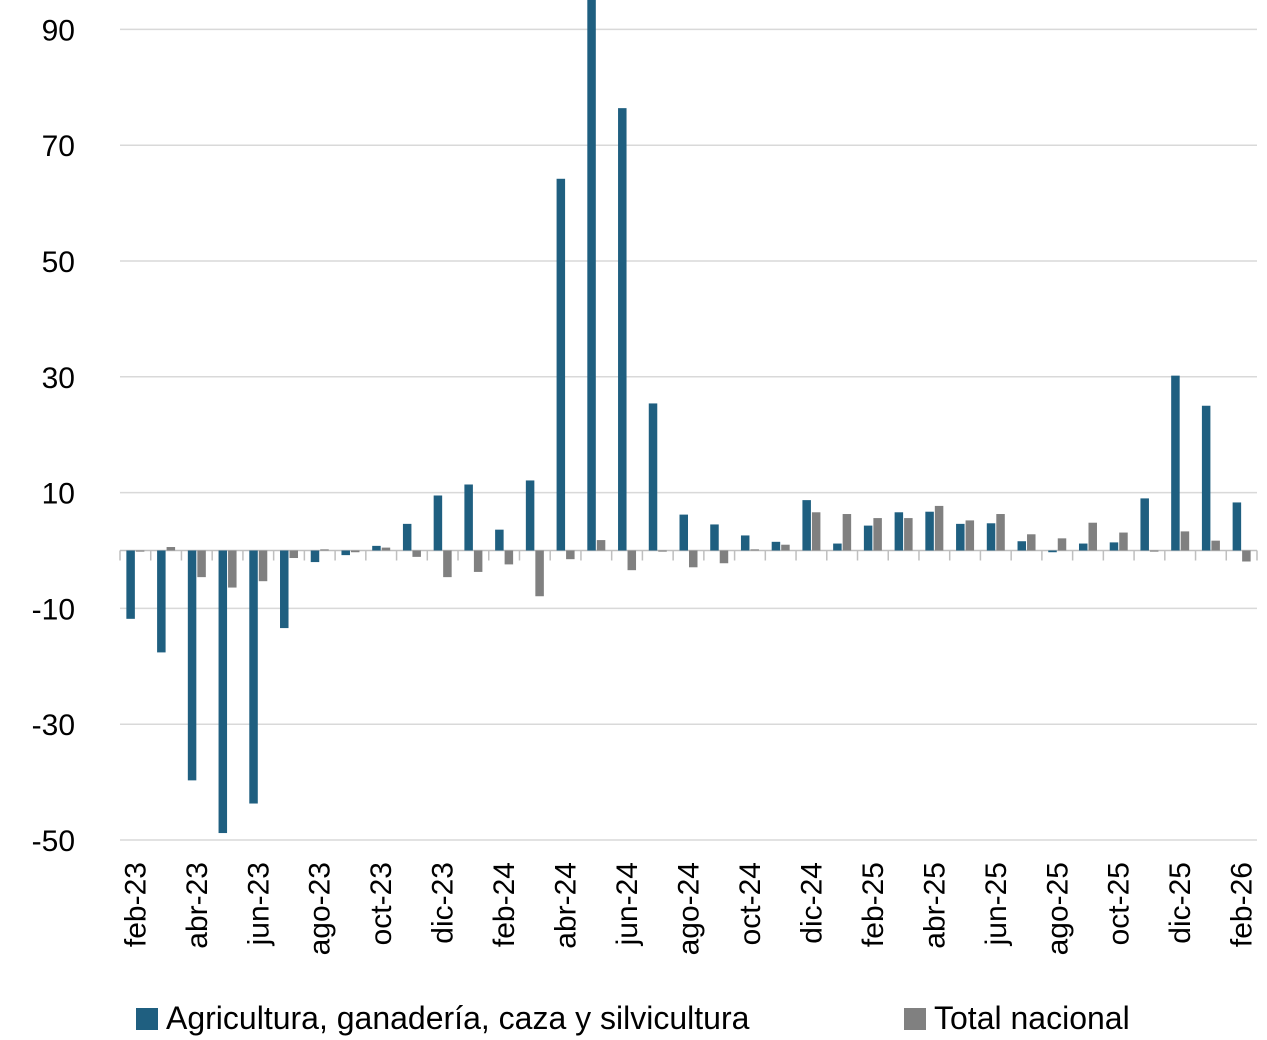  What do you see at coordinates (504, 904) in the screenshot?
I see `x-tick-label: feb-24` at bounding box center [504, 904].